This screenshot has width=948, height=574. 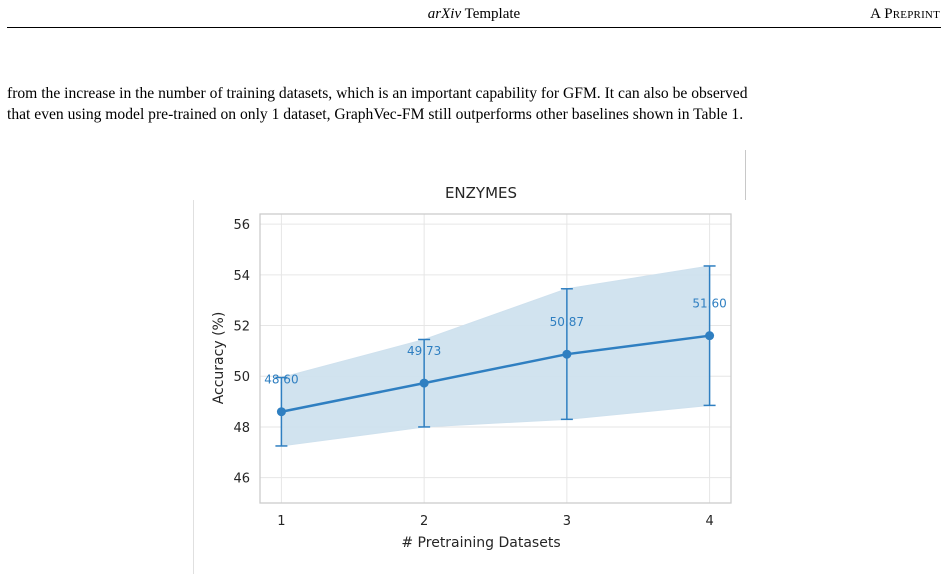 I want to click on x-tick-label: 1, so click(x=281, y=521).